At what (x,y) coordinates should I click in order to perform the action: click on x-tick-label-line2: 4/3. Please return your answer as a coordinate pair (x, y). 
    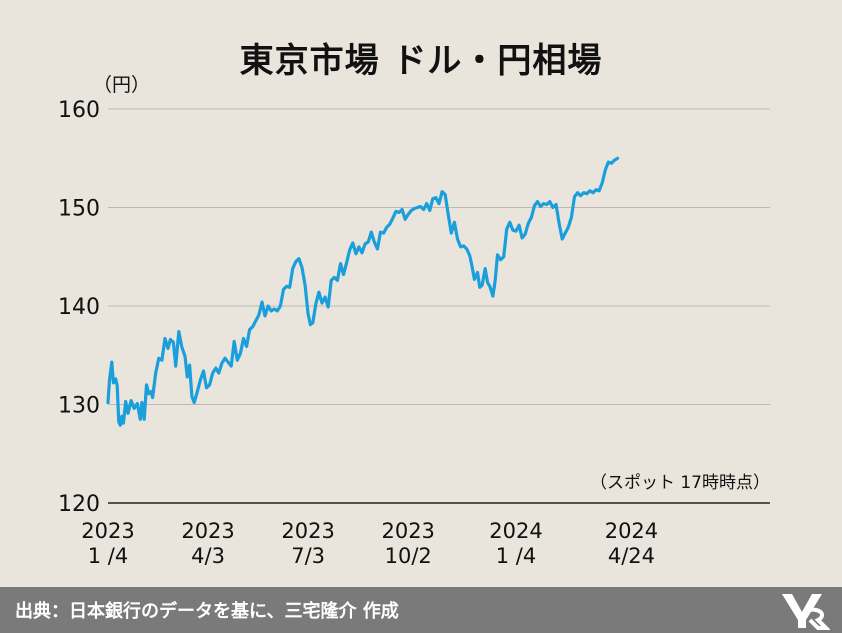
    Looking at the image, I should click on (208, 556).